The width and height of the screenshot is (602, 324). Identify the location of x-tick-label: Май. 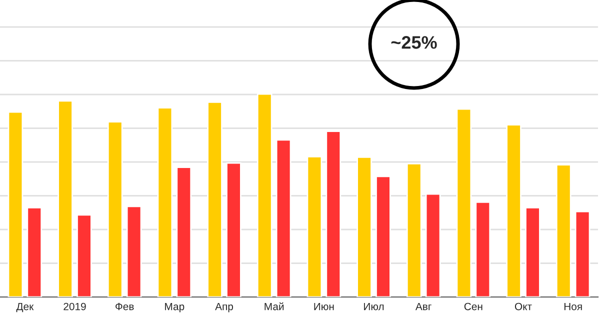
(274, 306).